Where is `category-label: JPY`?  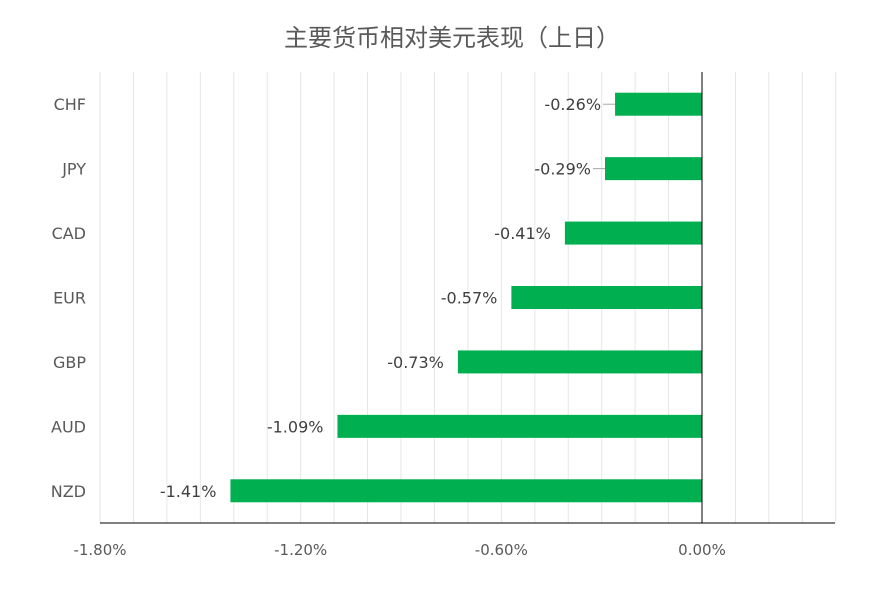
category-label: JPY is located at coordinates (73, 169).